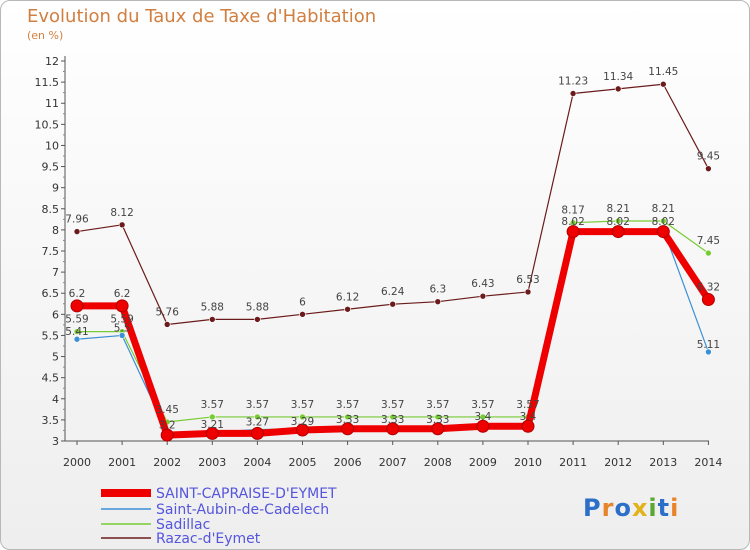 The height and width of the screenshot is (550, 750). I want to click on data-label: 11.23, so click(573, 82).